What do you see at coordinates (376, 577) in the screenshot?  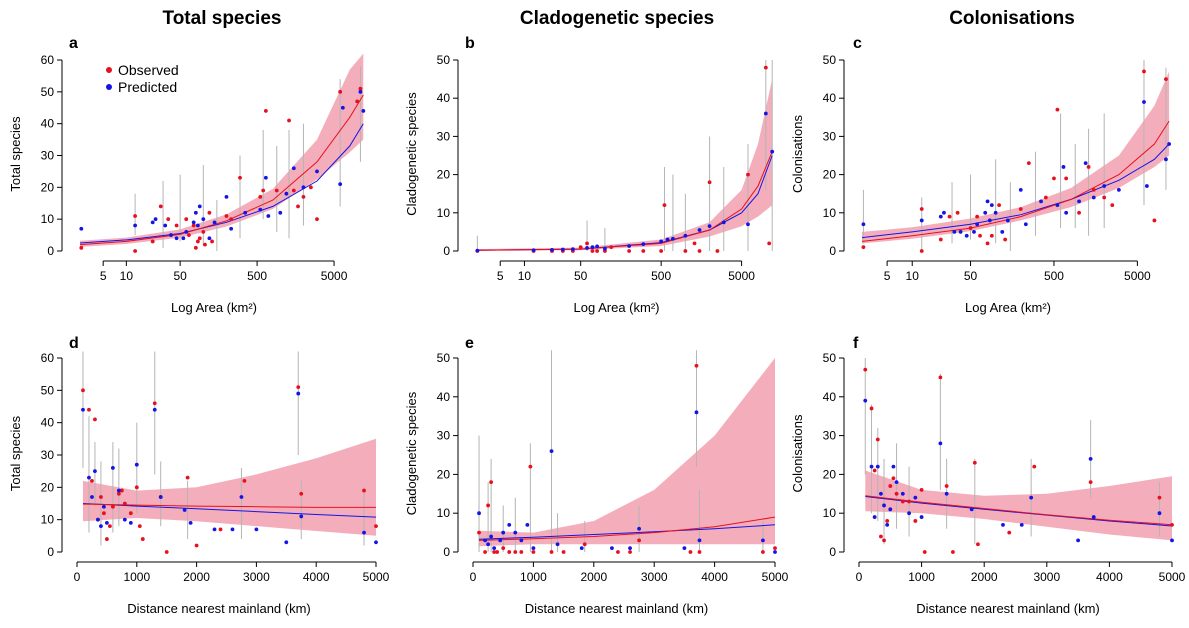 I see `x-tick-label: 5000` at bounding box center [376, 577].